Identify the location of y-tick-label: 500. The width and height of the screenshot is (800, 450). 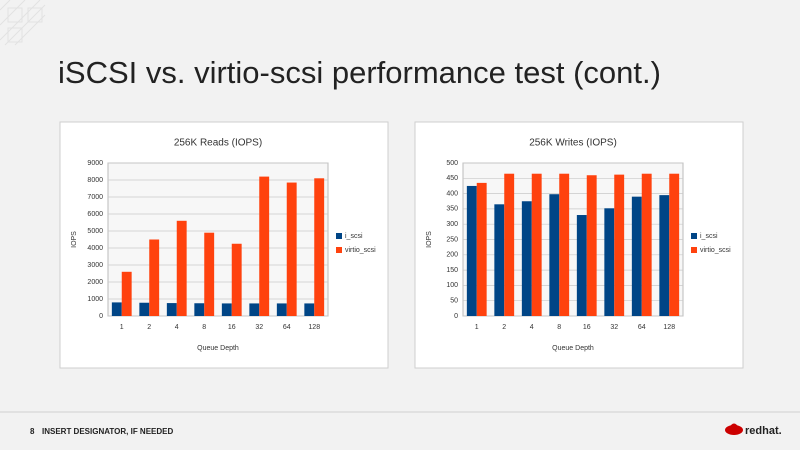
(452, 163).